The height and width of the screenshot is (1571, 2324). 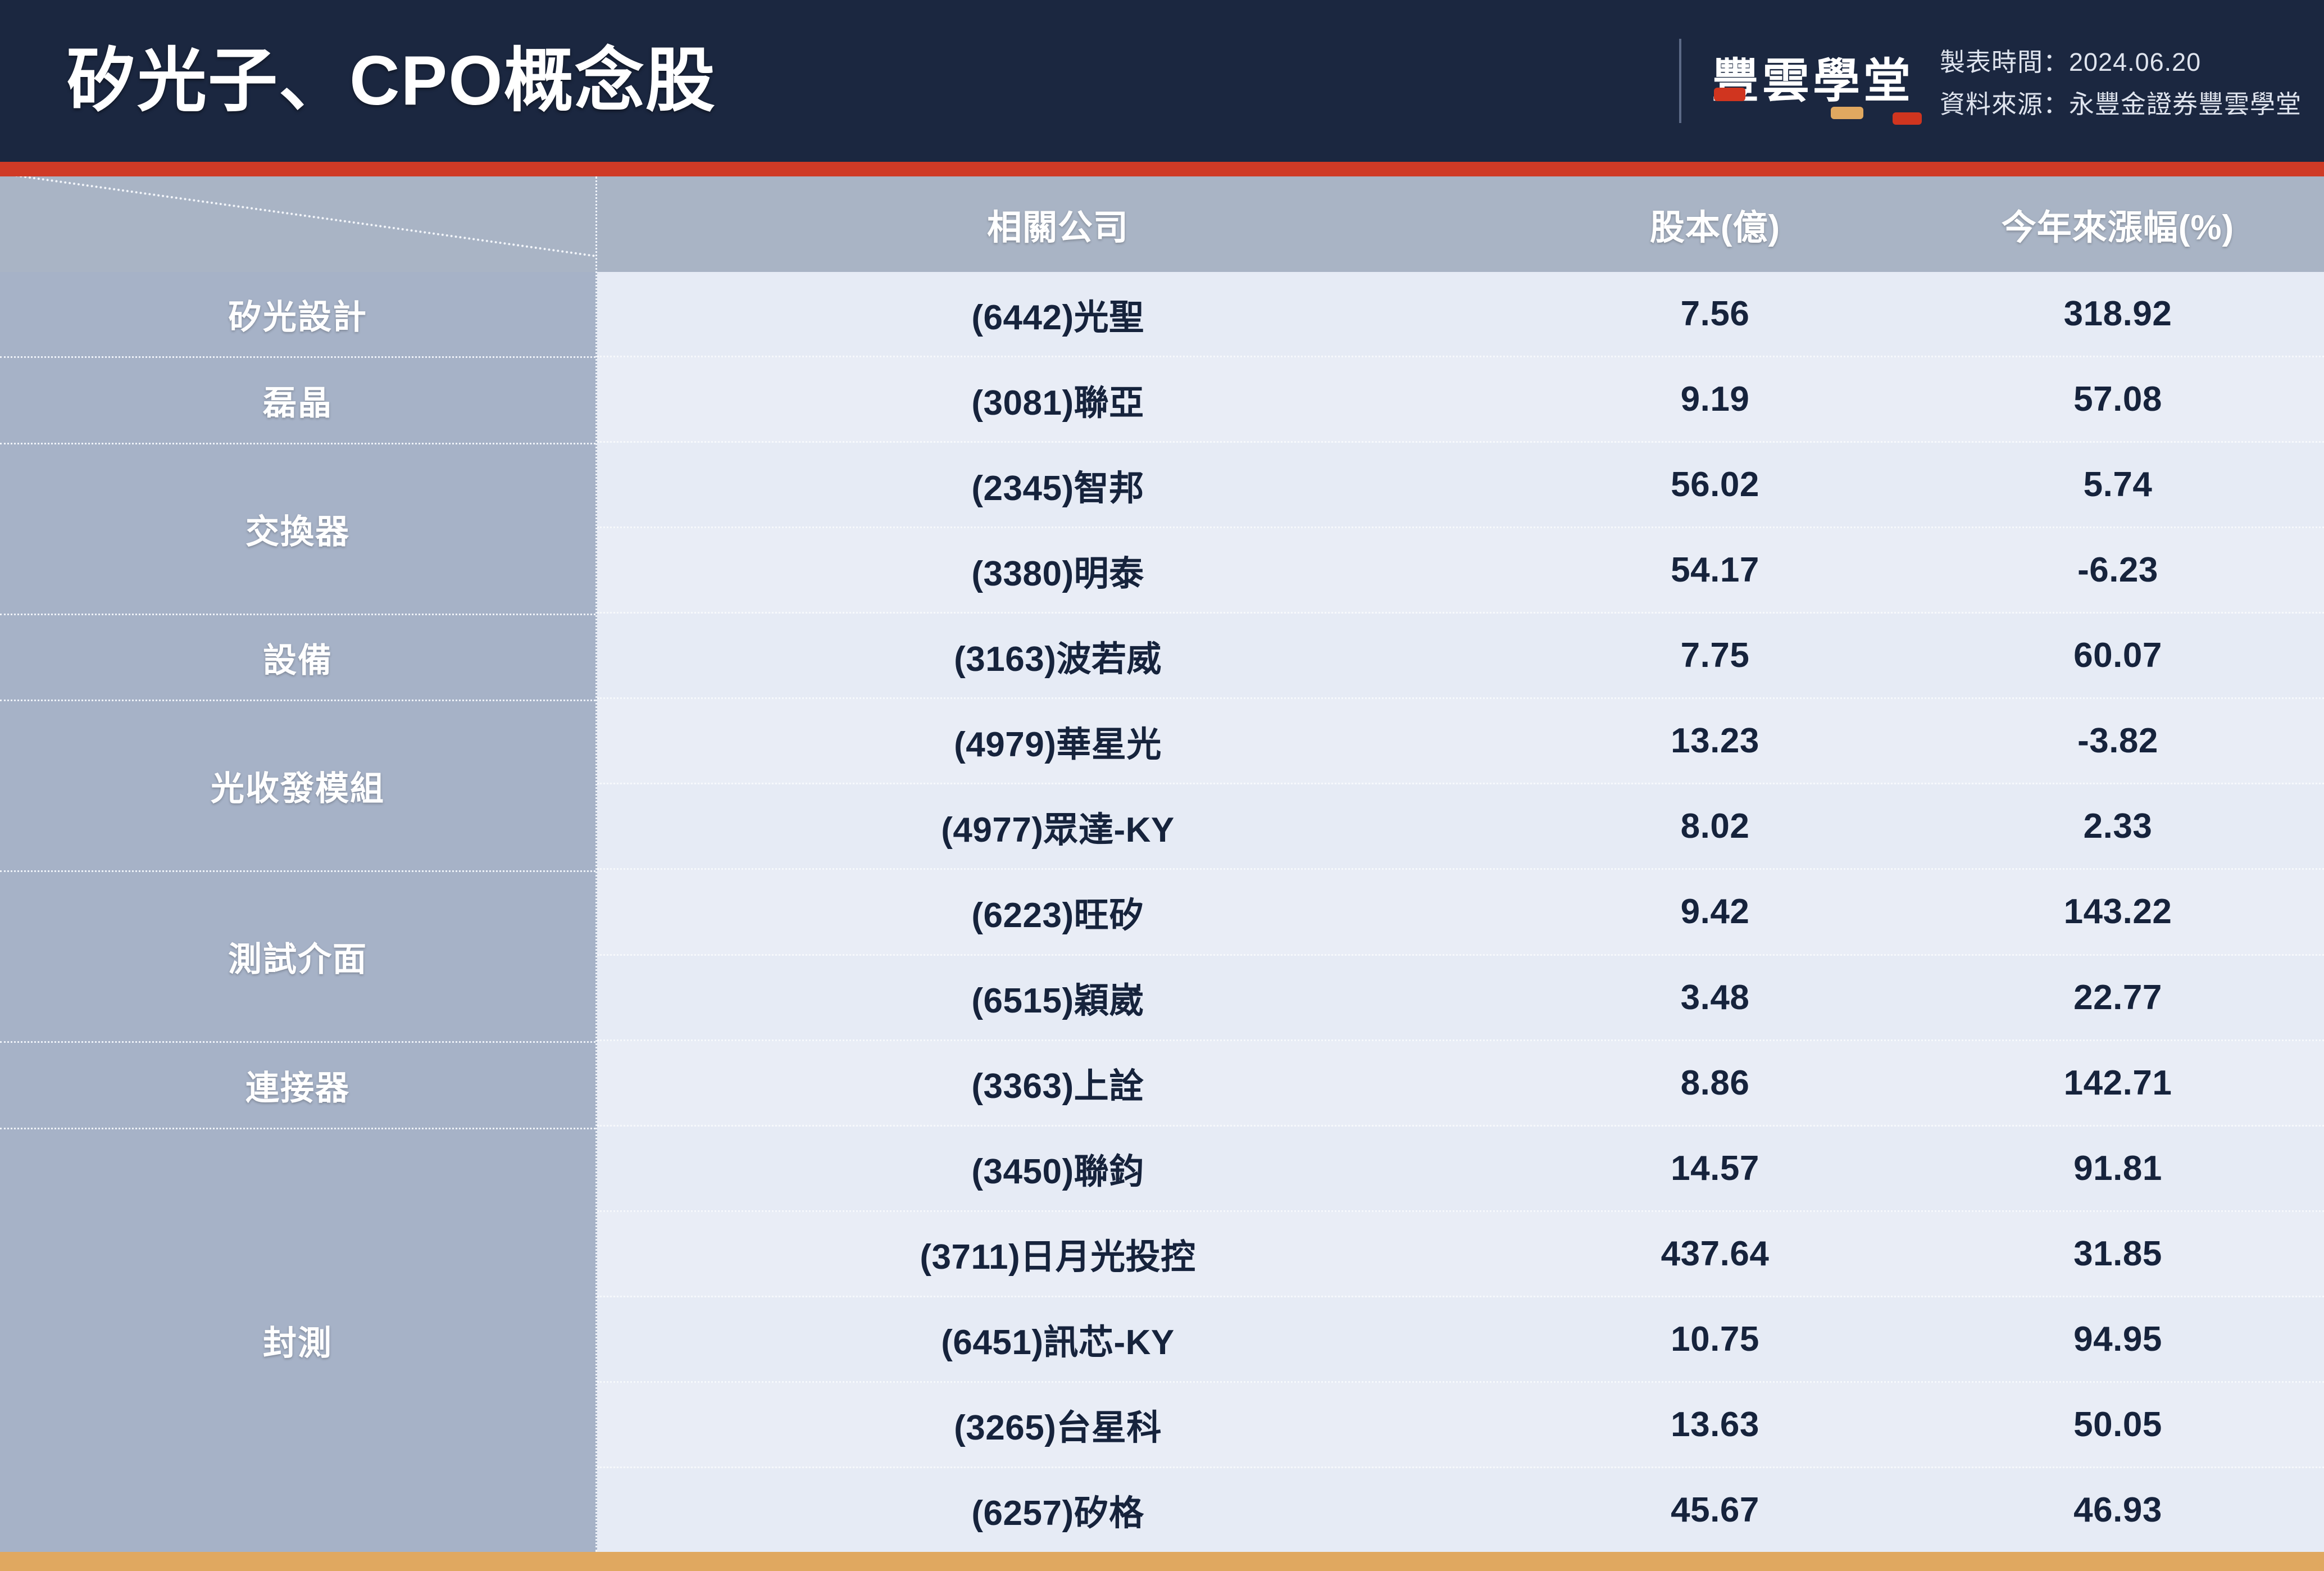 What do you see at coordinates (1715, 485) in the screenshot?
I see `cell-capital: 56.02` at bounding box center [1715, 485].